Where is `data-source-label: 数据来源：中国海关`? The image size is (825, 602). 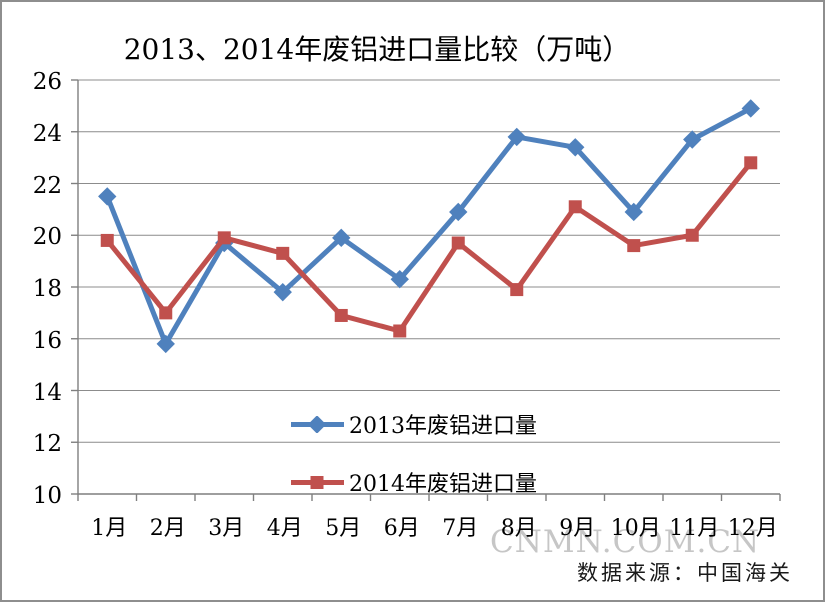
data-source-label: 数据来源：中国海关 is located at coordinates (685, 573).